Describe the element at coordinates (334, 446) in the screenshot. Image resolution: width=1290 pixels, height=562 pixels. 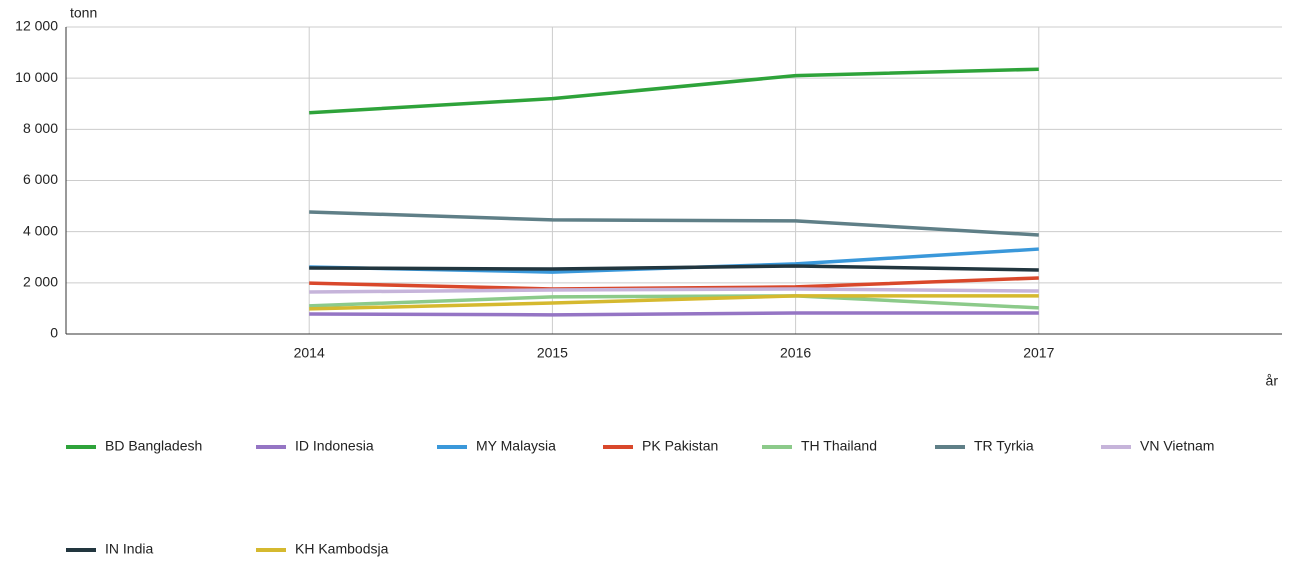
I see `legend-label: ID Indonesia` at that location.